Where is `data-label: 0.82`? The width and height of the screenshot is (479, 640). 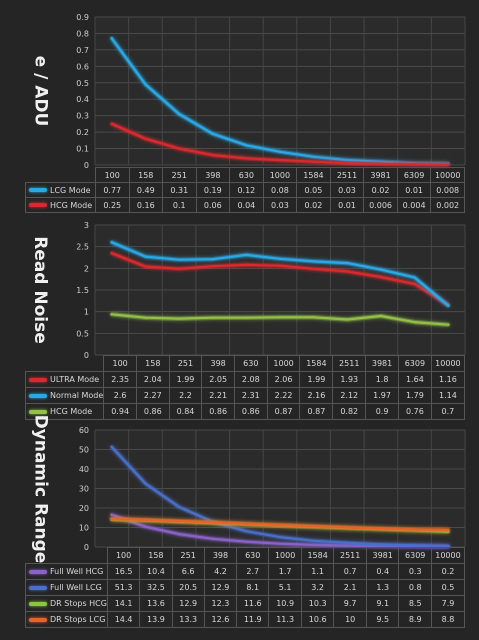 data-label: 0.82 is located at coordinates (349, 411).